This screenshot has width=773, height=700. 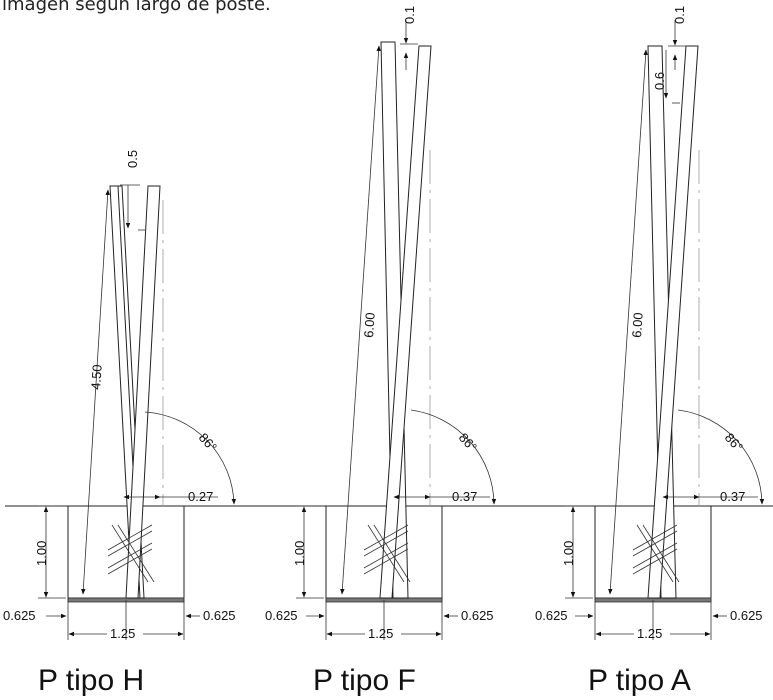 What do you see at coordinates (364, 680) in the screenshot?
I see `post-title: P tipo F` at bounding box center [364, 680].